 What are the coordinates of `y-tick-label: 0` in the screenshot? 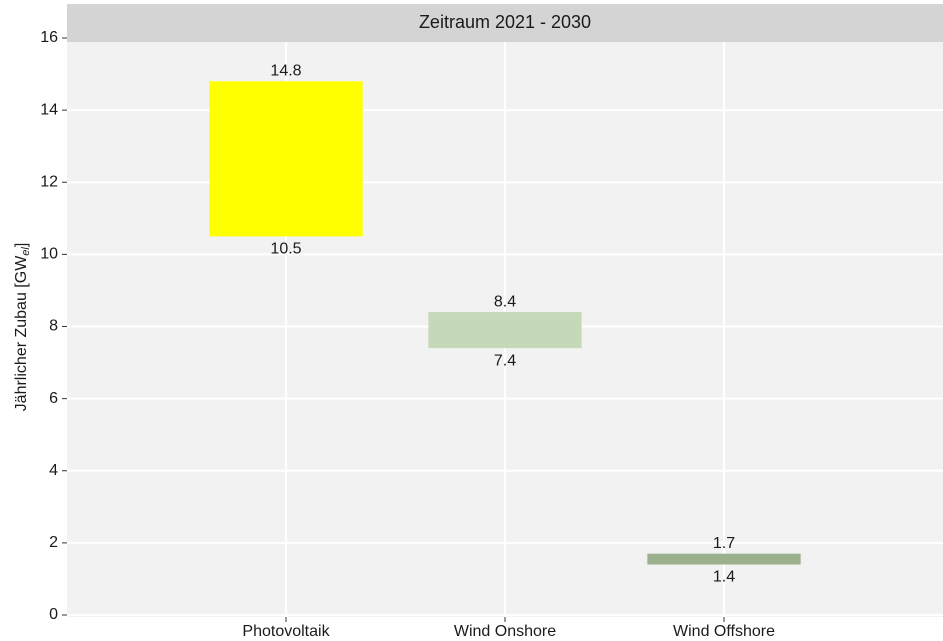 It's located at (53, 614).